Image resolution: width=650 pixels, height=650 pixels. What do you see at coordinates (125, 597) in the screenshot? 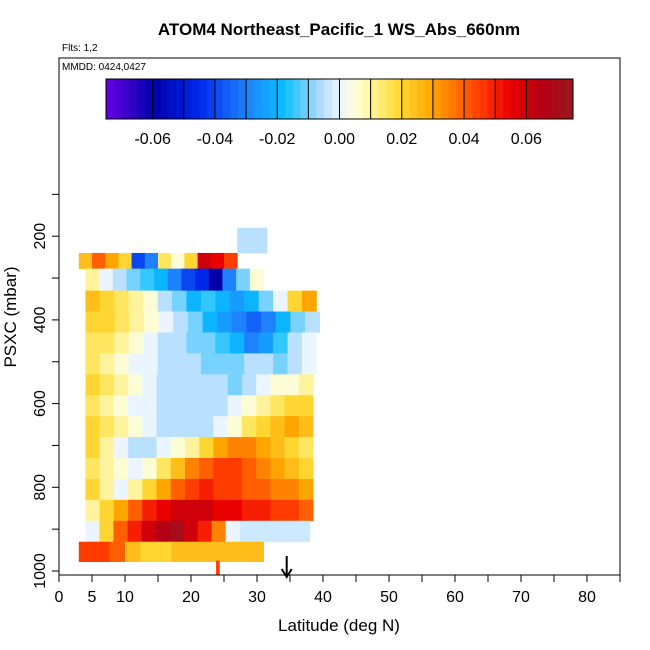
I see `x-tick-label: 10` at bounding box center [125, 597].